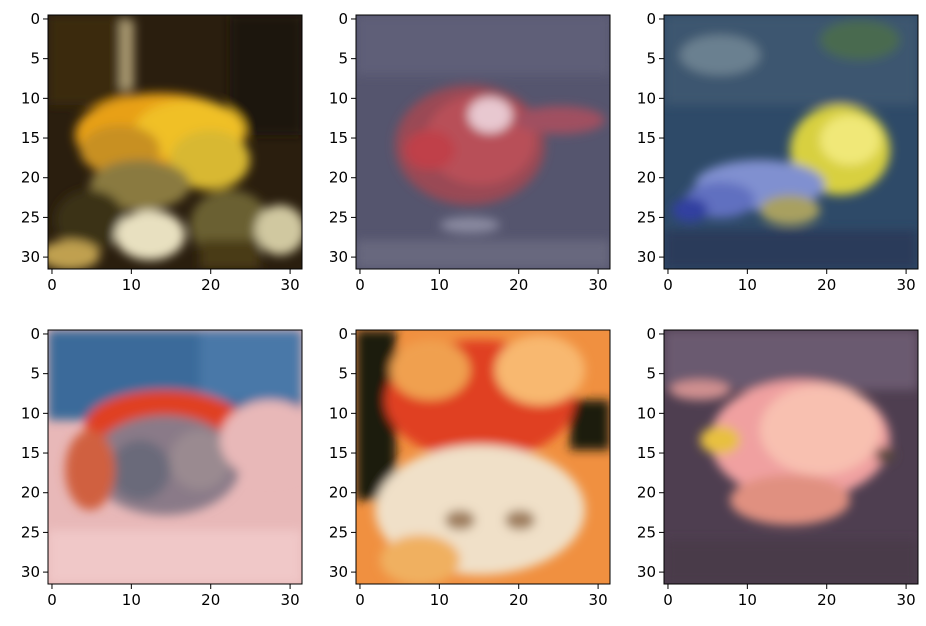 This screenshot has width=926, height=626. I want to click on panel-4-y-tick-label: 25, so click(30, 532).